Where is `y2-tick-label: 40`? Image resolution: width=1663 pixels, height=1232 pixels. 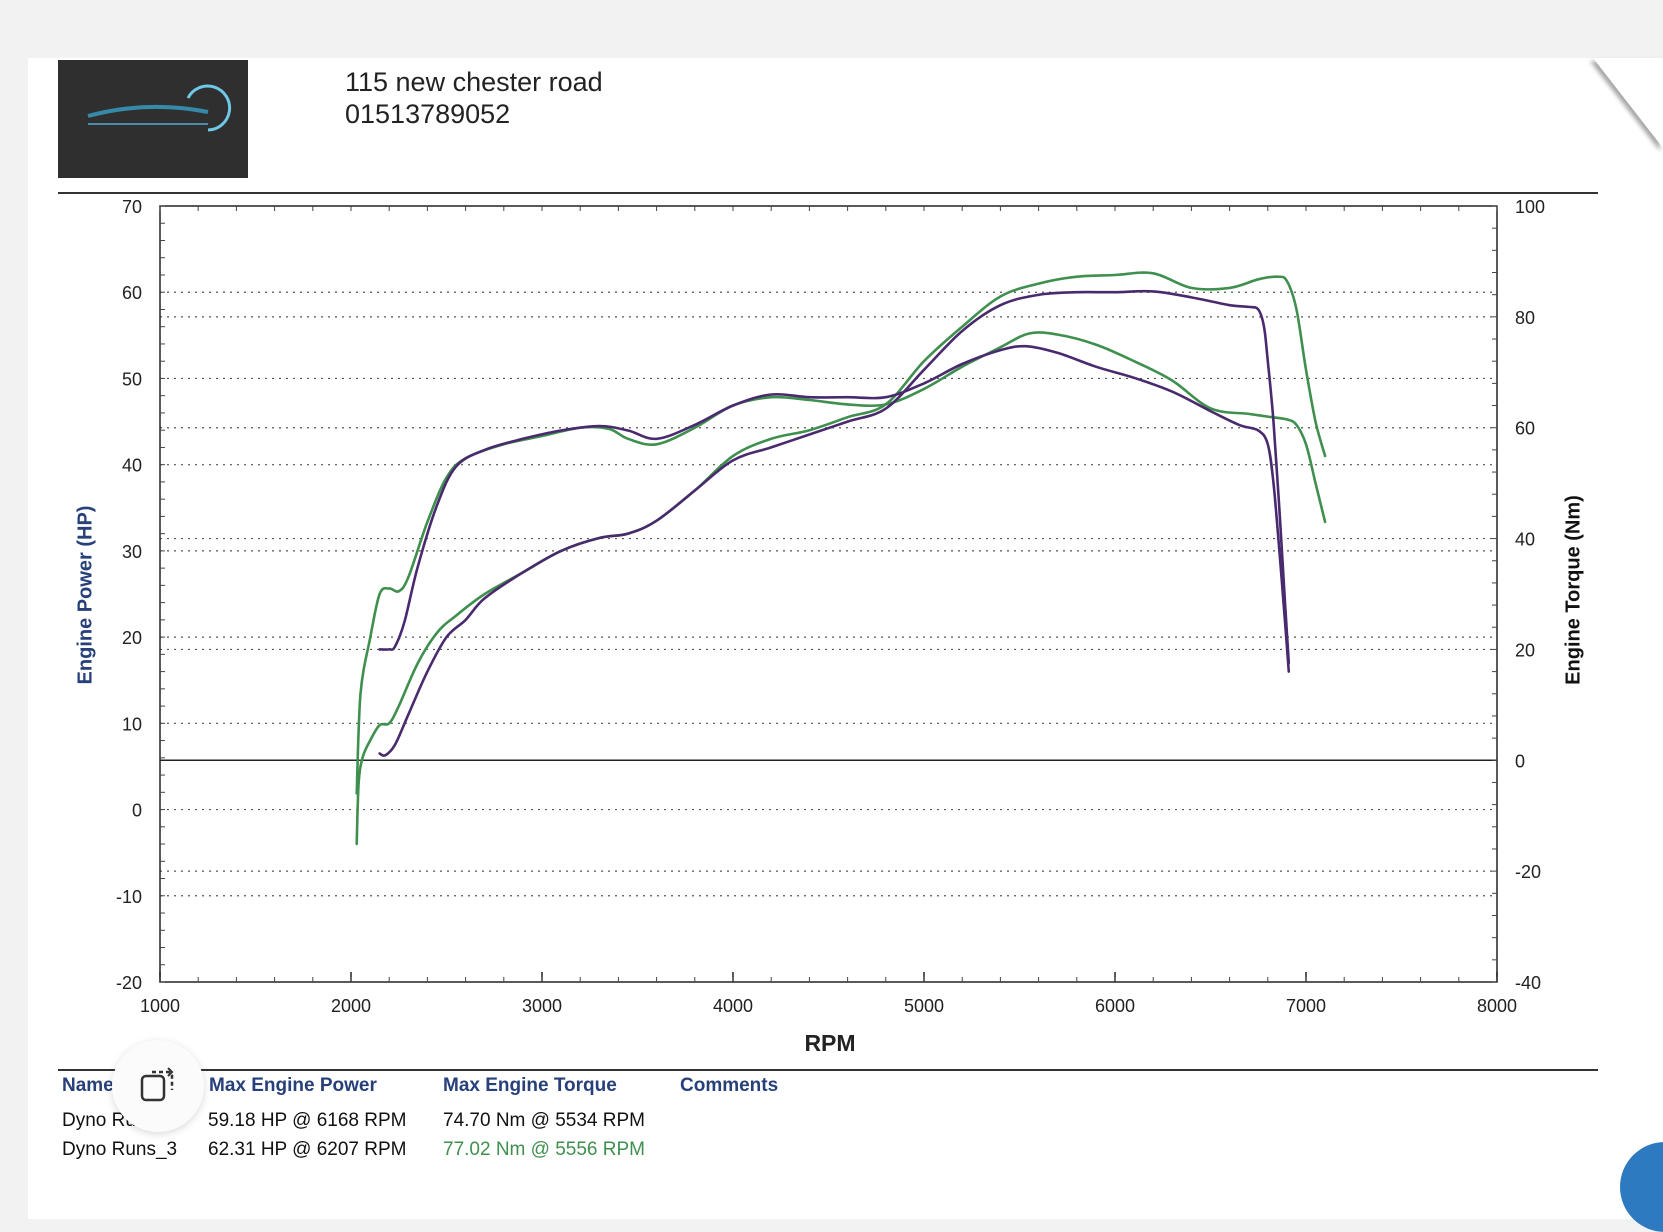 y2-tick-label: 40 is located at coordinates (1525, 540).